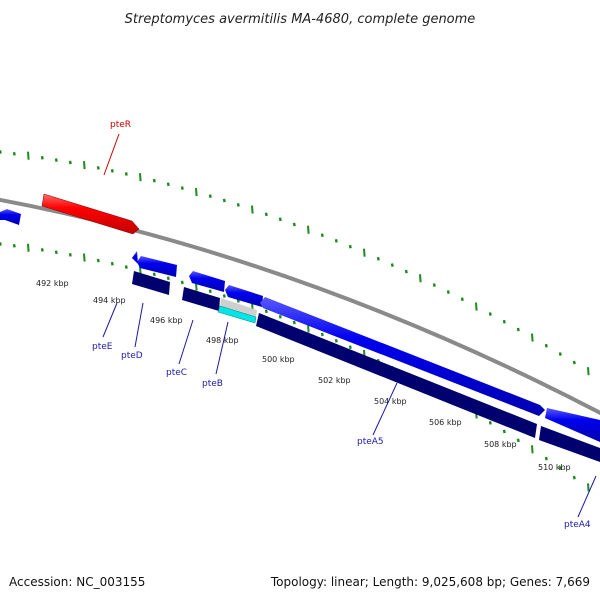 The height and width of the screenshot is (600, 600). I want to click on gene-small-marker, so click(135, 257).